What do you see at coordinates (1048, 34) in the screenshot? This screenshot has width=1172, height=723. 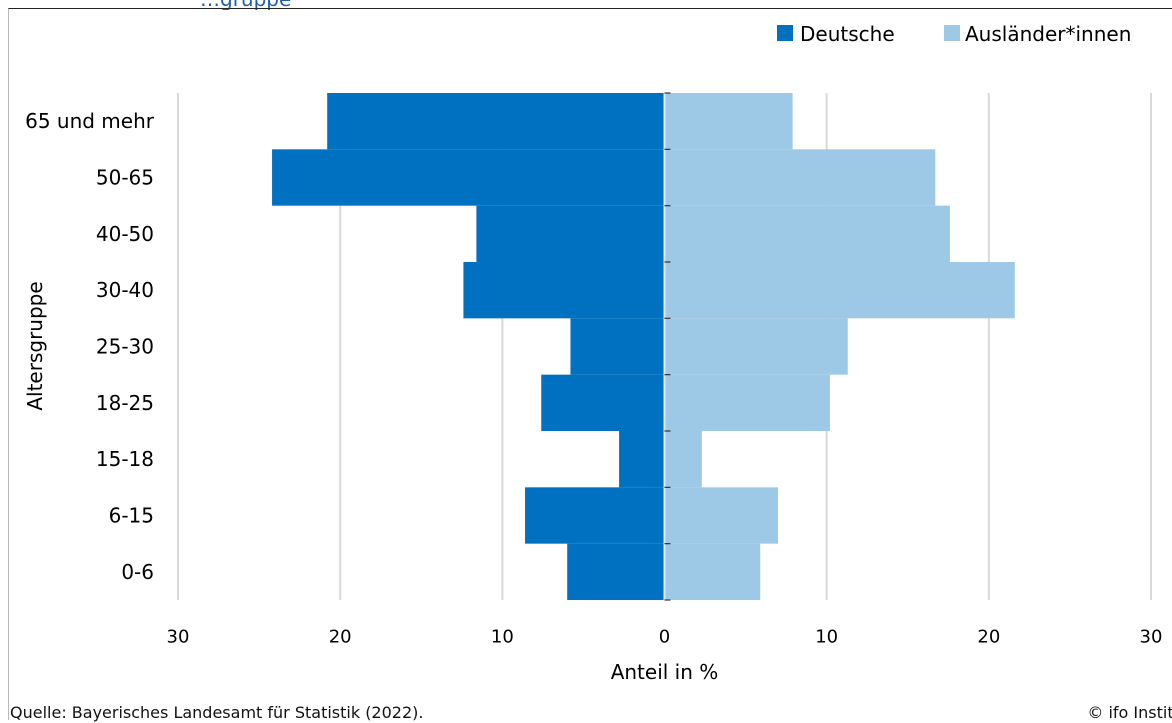 I see `legend-label: Ausländer*innen` at bounding box center [1048, 34].